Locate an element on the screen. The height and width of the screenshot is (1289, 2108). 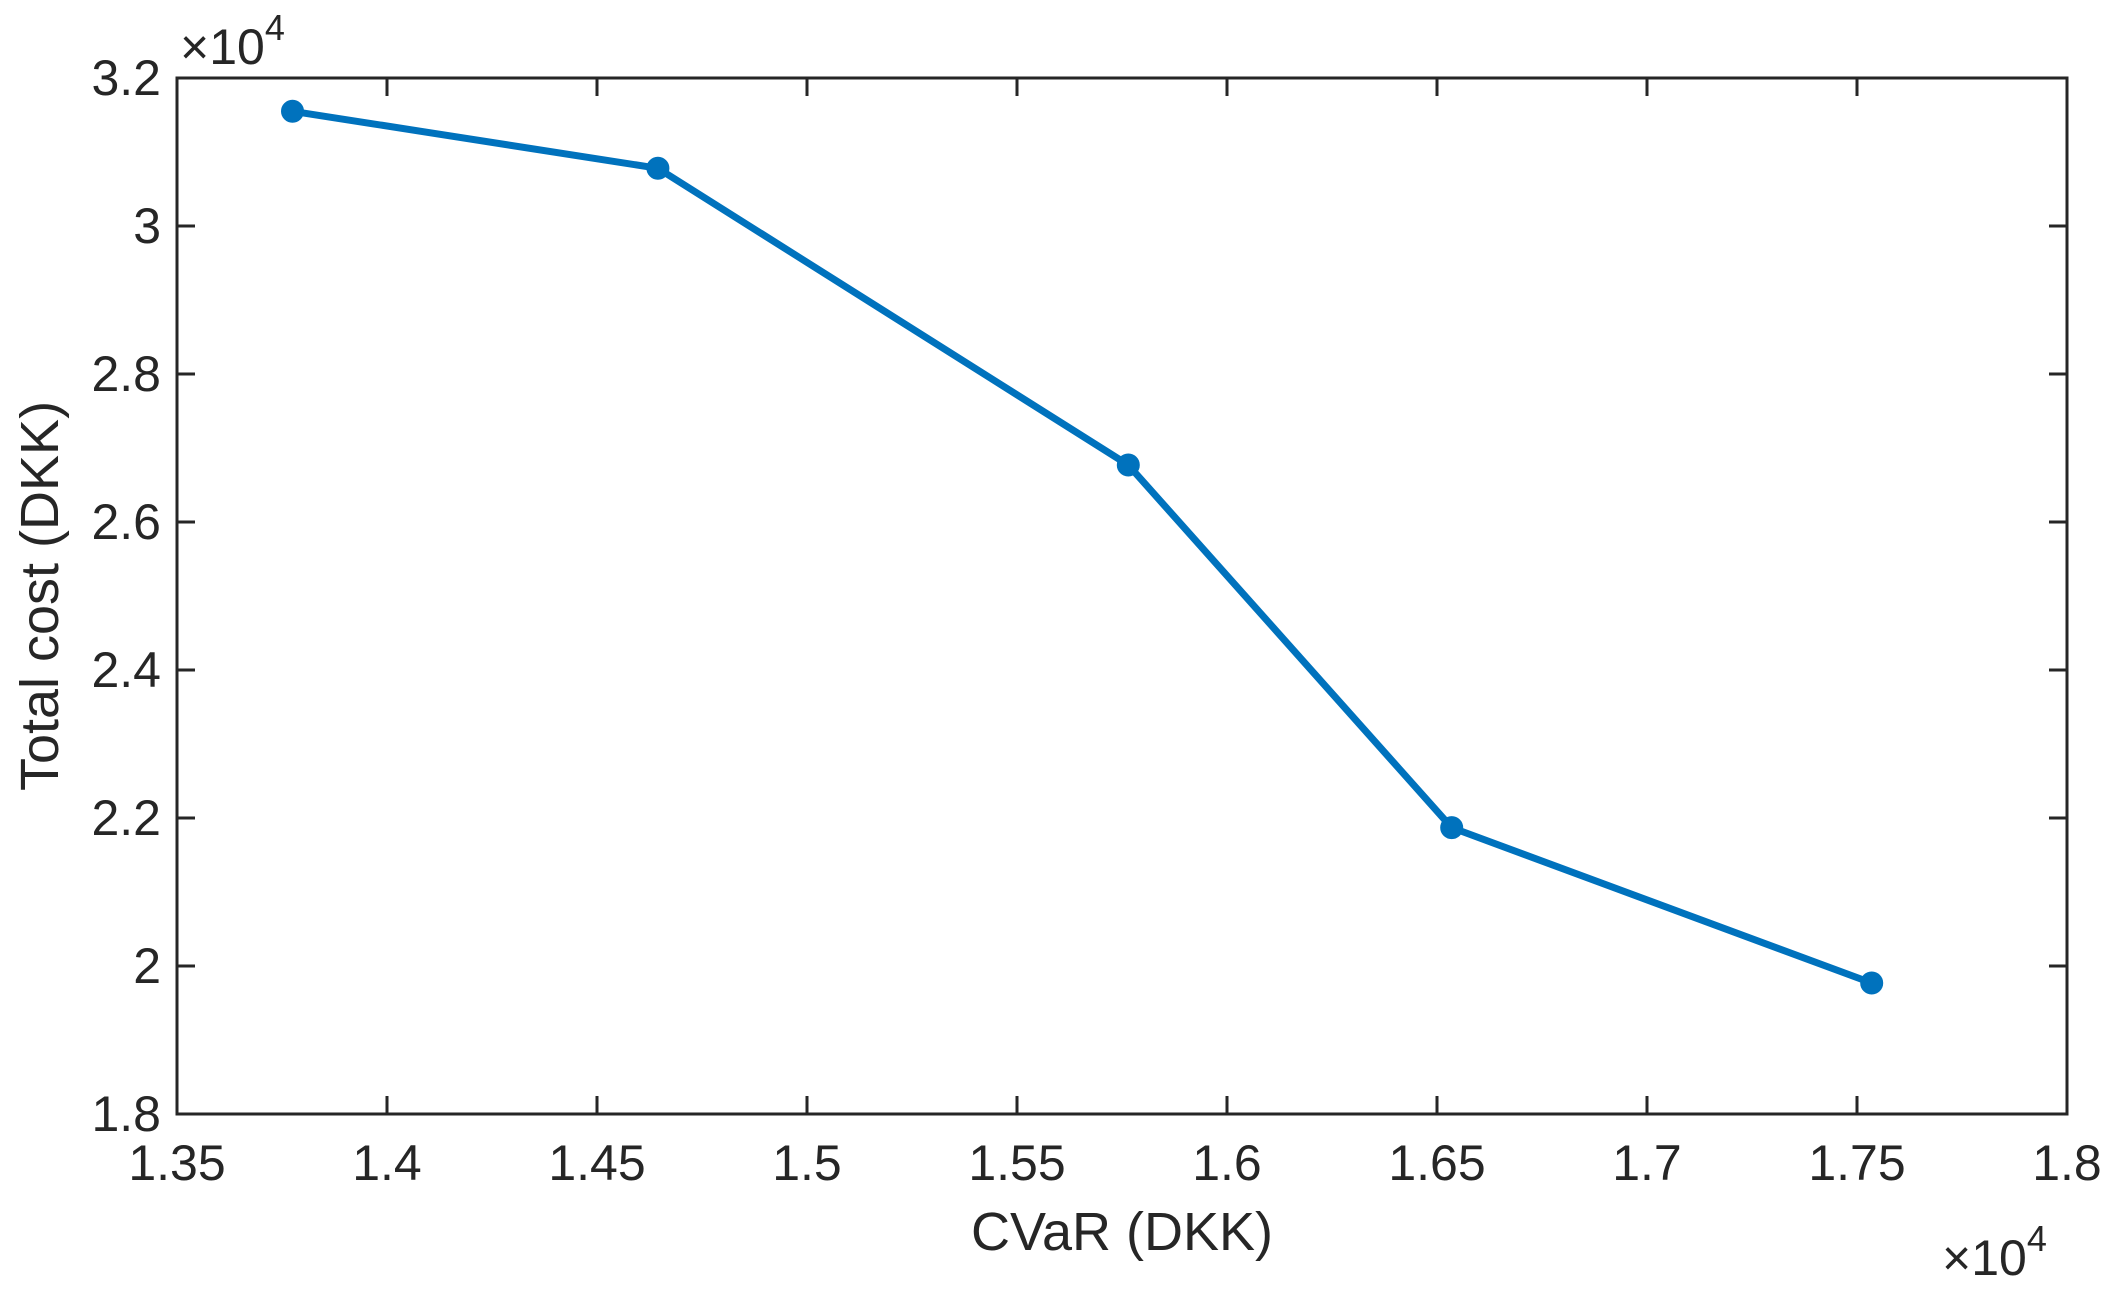
y-tick-label: 2.2 is located at coordinates (126, 818).